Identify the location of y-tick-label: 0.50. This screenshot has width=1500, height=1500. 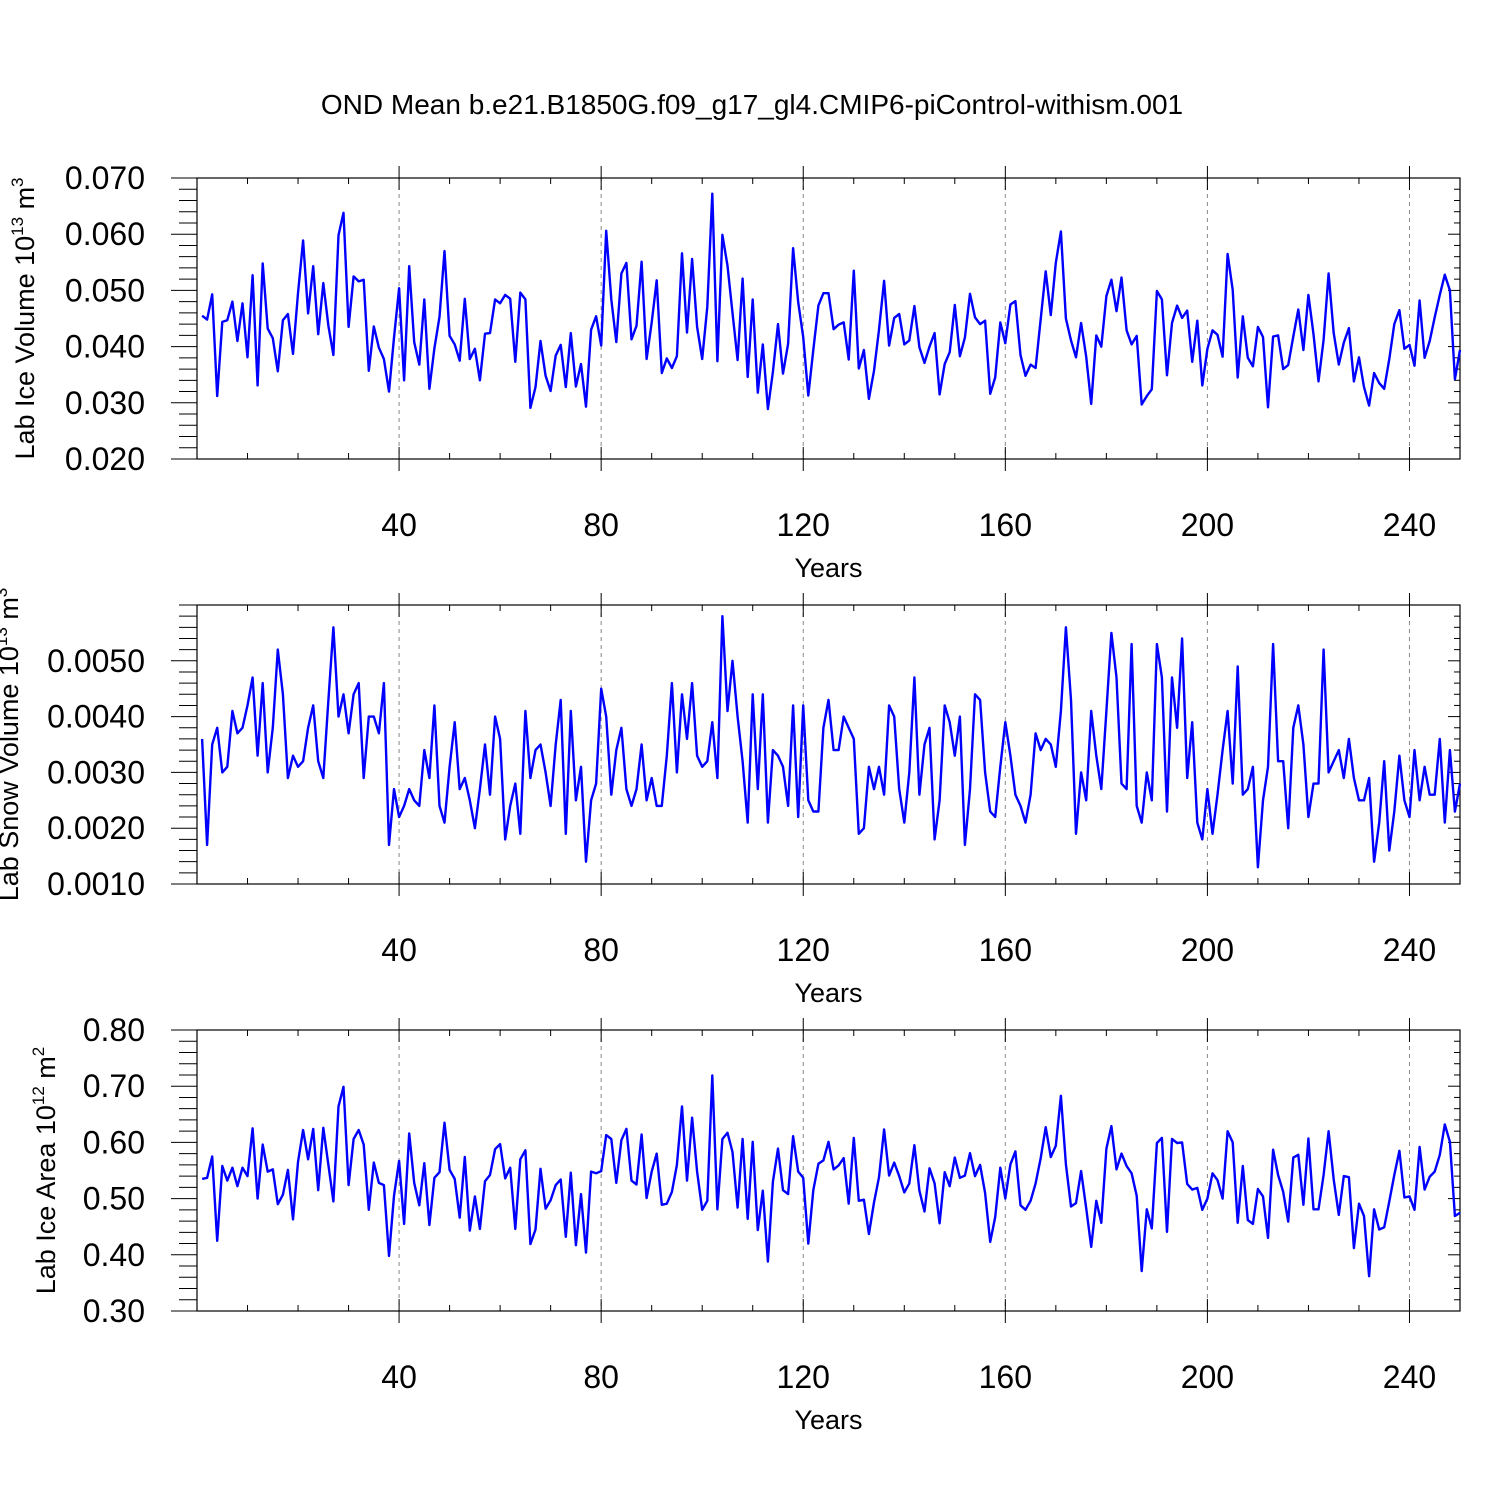
(114, 1199).